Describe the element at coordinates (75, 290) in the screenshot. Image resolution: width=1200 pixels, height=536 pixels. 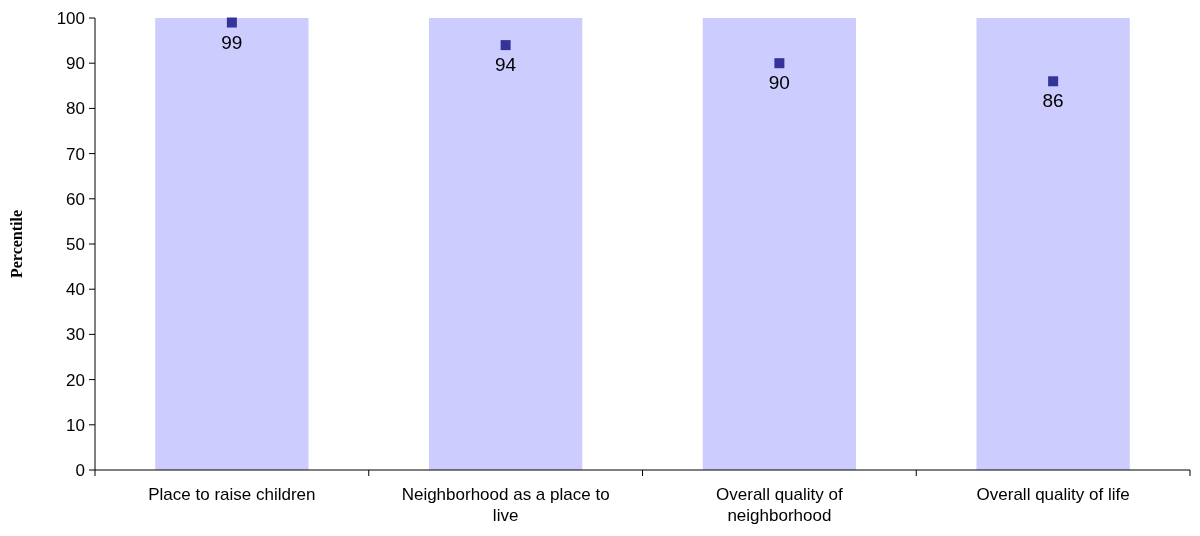
I see `y-tick-label: 40` at that location.